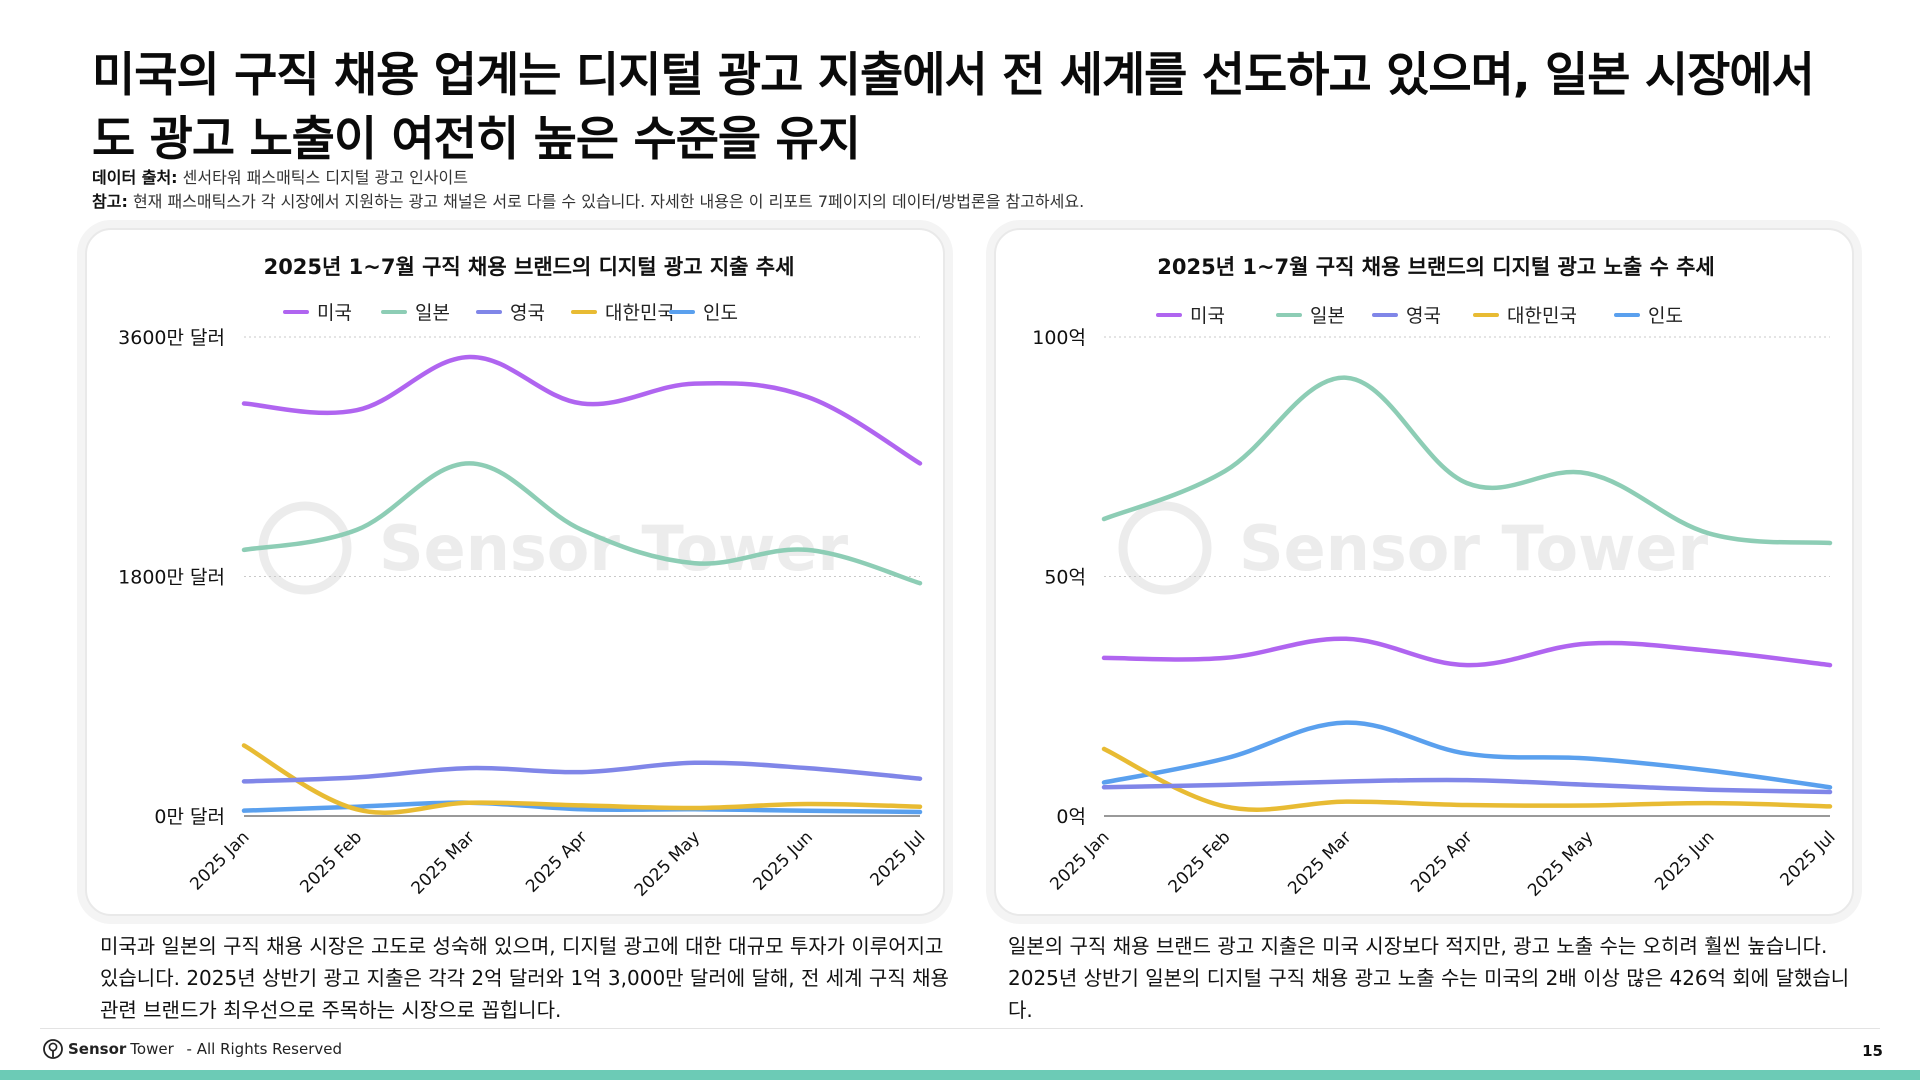 Image resolution: width=1920 pixels, height=1080 pixels. Describe the element at coordinates (1435, 267) in the screenshot. I see `chart-title: 2025년 1~7월 구직 채용 브랜드의 디지털 광고 노출 수 추세` at that location.